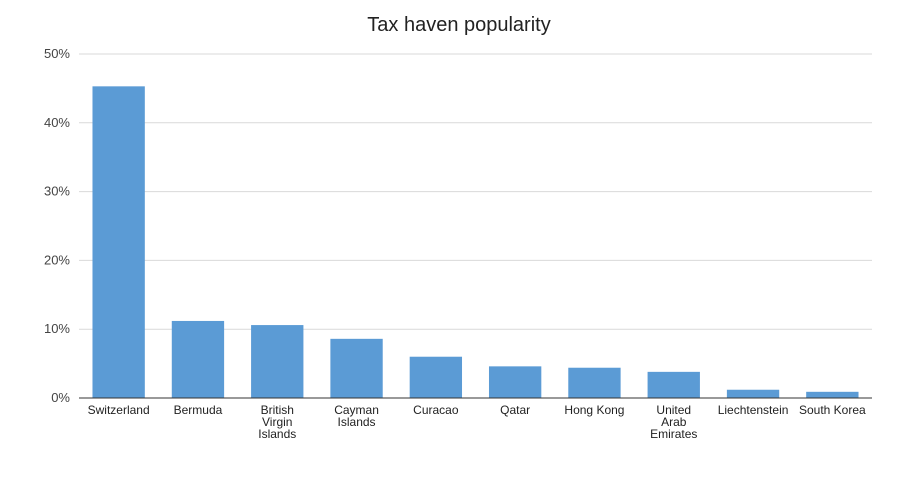 The height and width of the screenshot is (487, 918). Describe the element at coordinates (673, 384) in the screenshot. I see `bar-united-arab-emirates` at that location.